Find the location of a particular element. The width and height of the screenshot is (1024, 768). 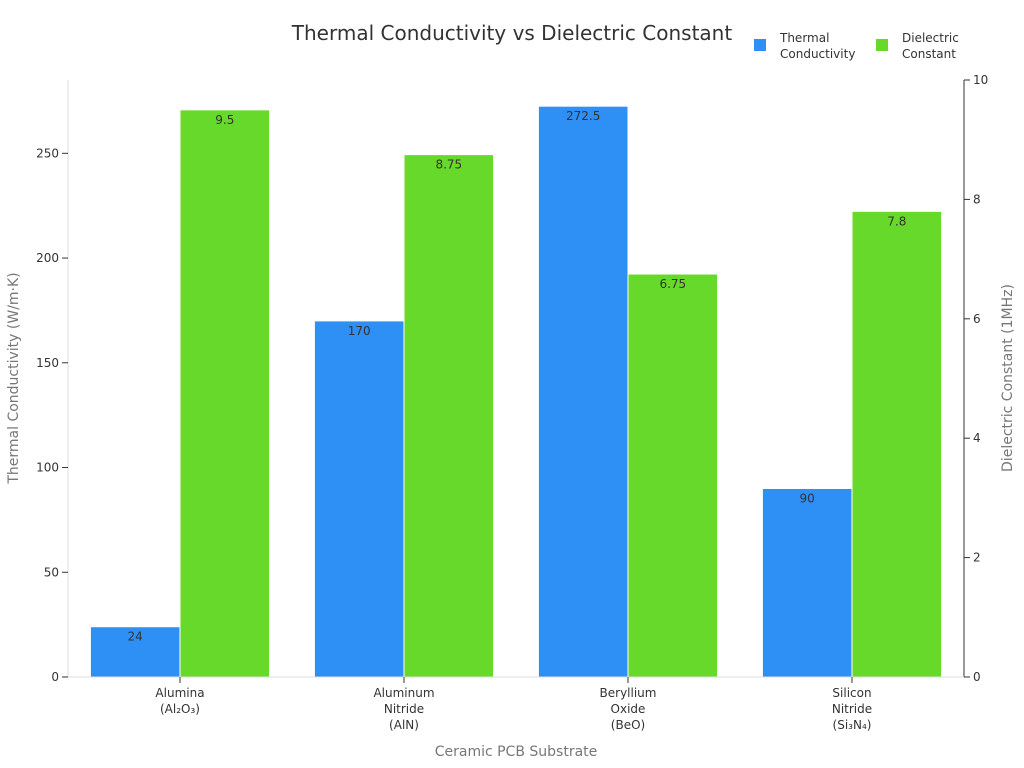

y-right-tick-label: 0 is located at coordinates (977, 677).